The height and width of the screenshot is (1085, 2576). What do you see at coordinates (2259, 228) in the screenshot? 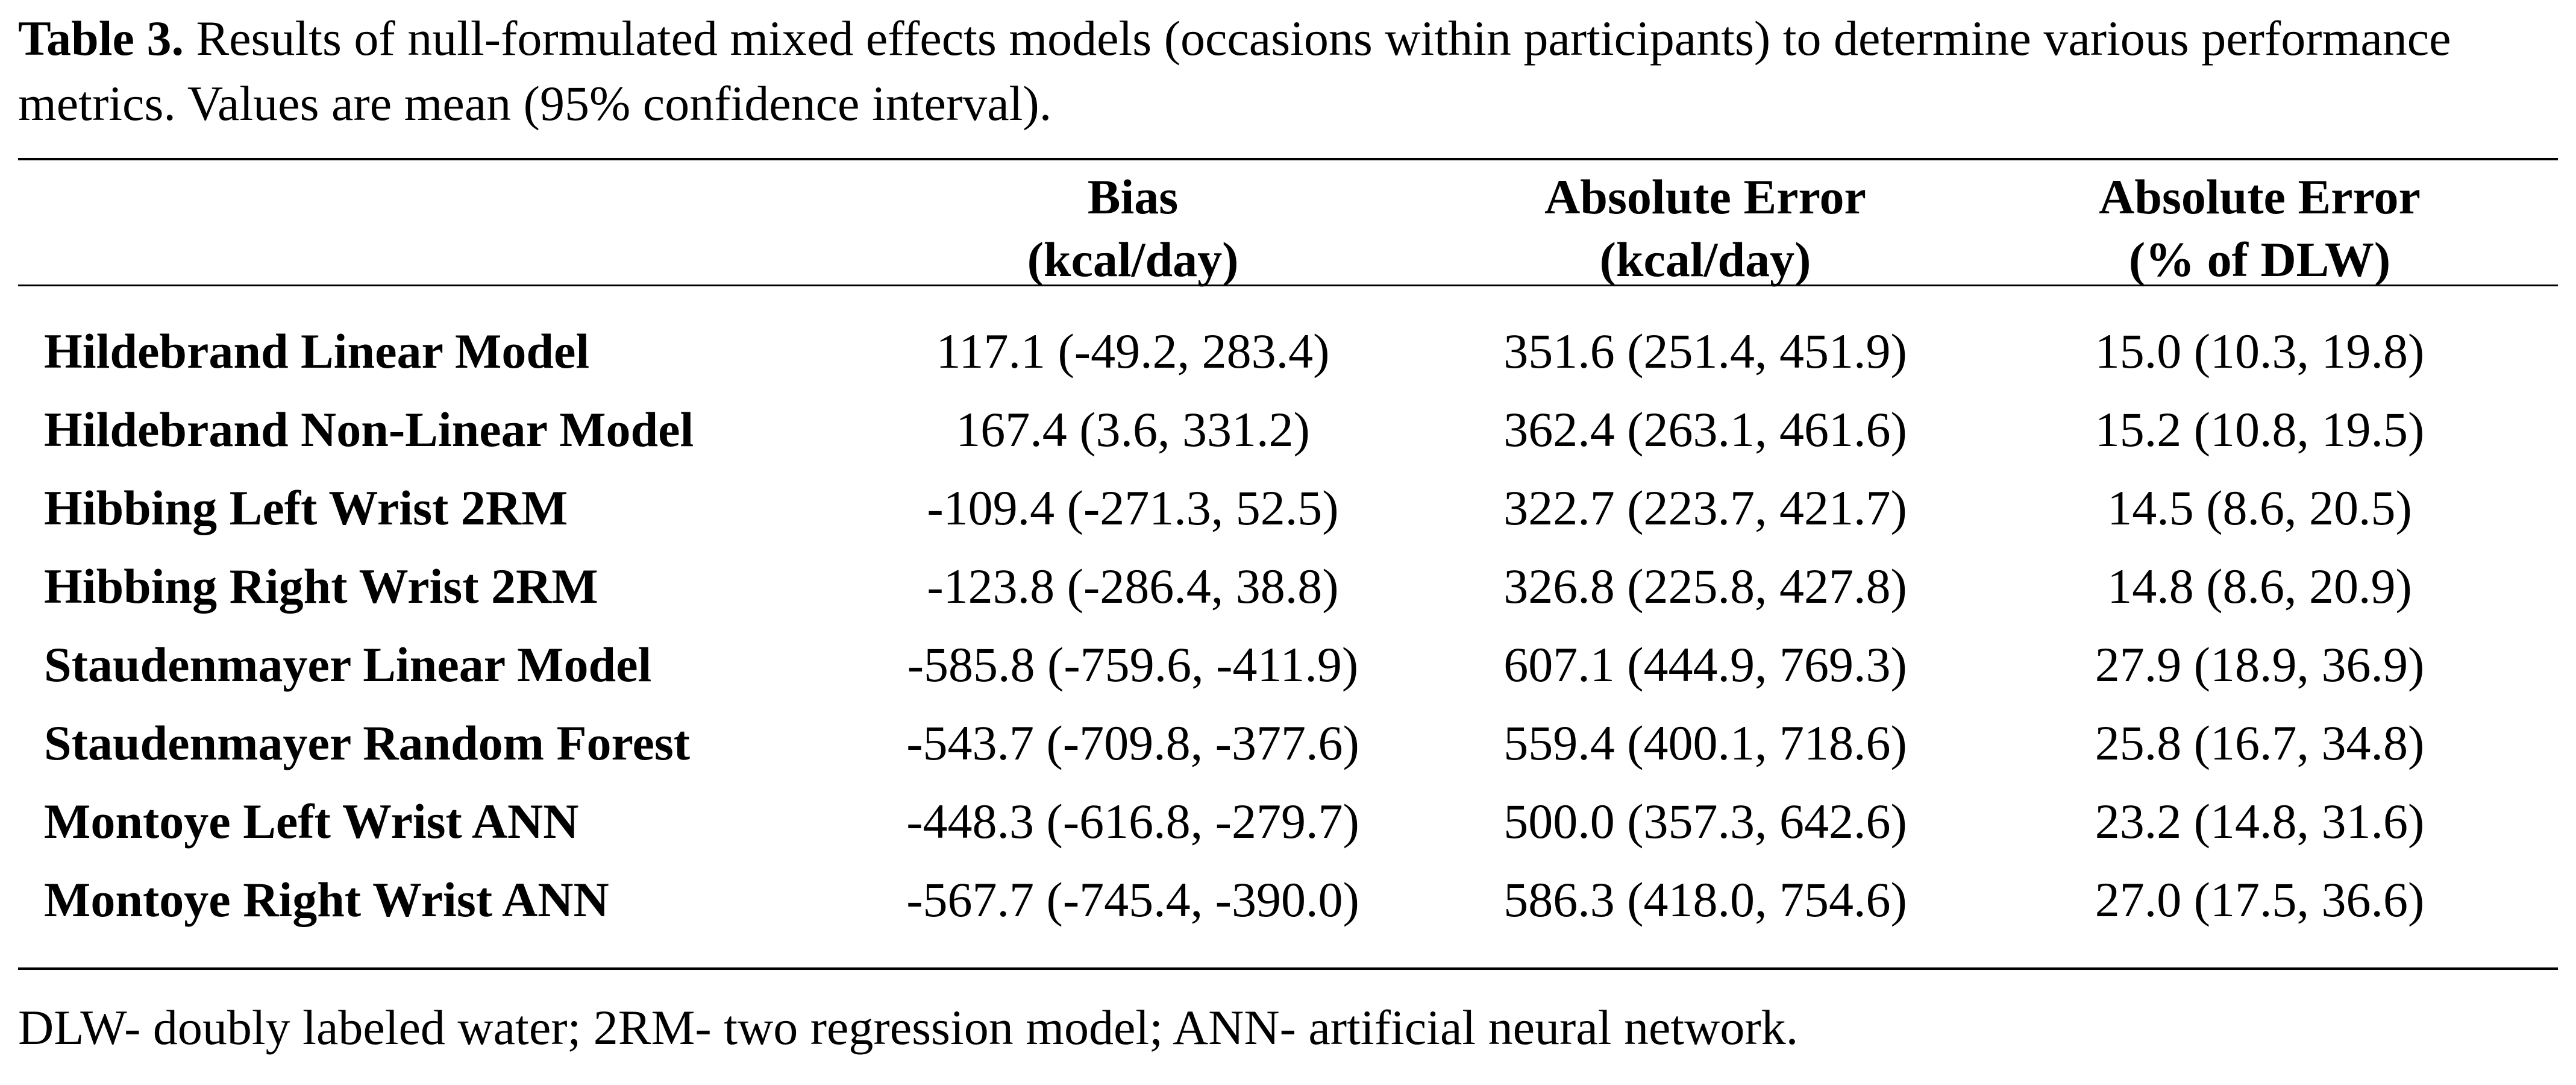
I see `column-header-abs-error-pct: Absolute Error (% of DLW)` at bounding box center [2259, 228].